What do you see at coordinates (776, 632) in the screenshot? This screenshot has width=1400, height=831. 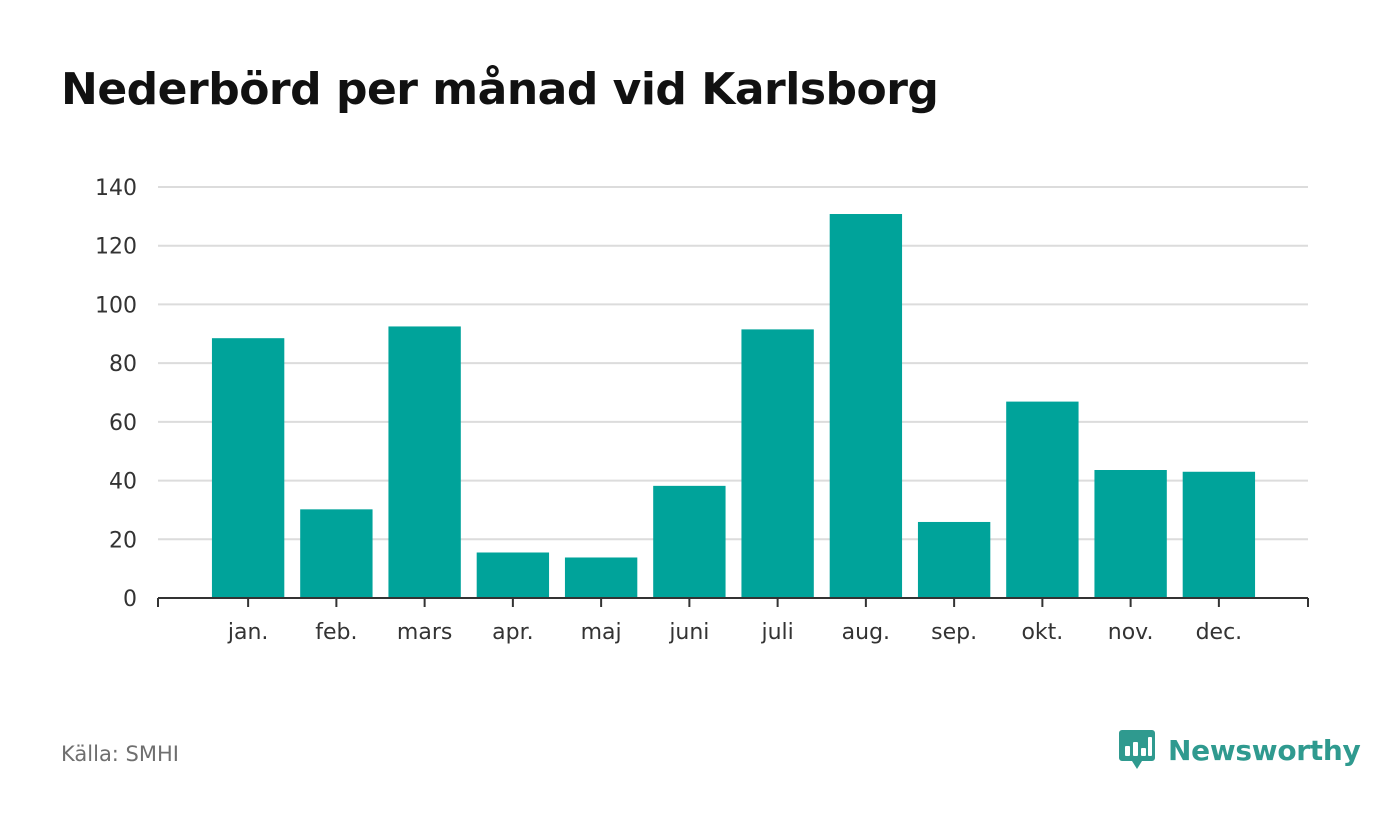 I see `x-tick-label: juli` at bounding box center [776, 632].